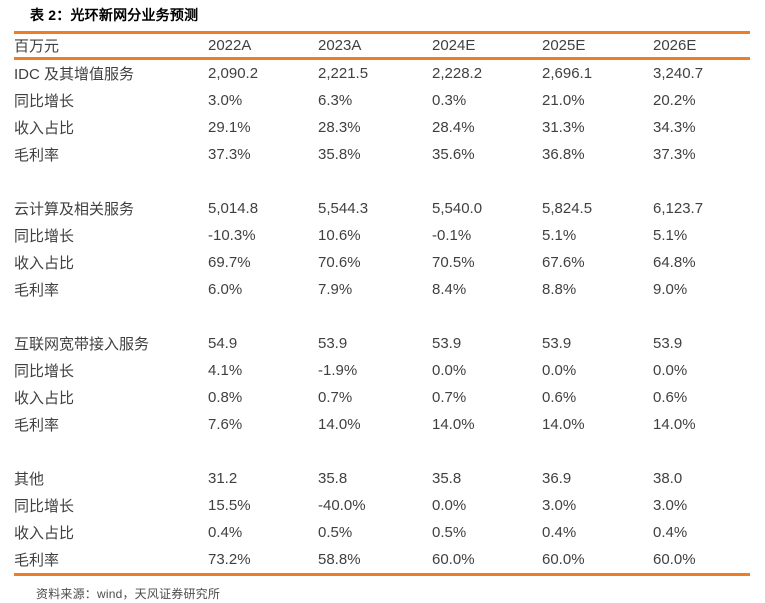  Describe the element at coordinates (382, 397) in the screenshot. I see `table-row: 收入占比 0.8% 0.7% 0.7% 0.6% 0.6%` at that location.